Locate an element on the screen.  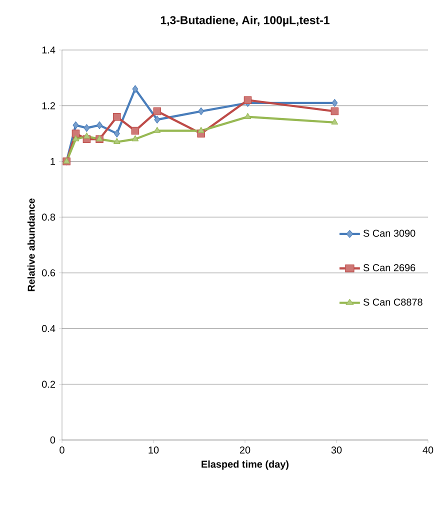
y-tick-label: 1 is located at coordinates (52, 161).